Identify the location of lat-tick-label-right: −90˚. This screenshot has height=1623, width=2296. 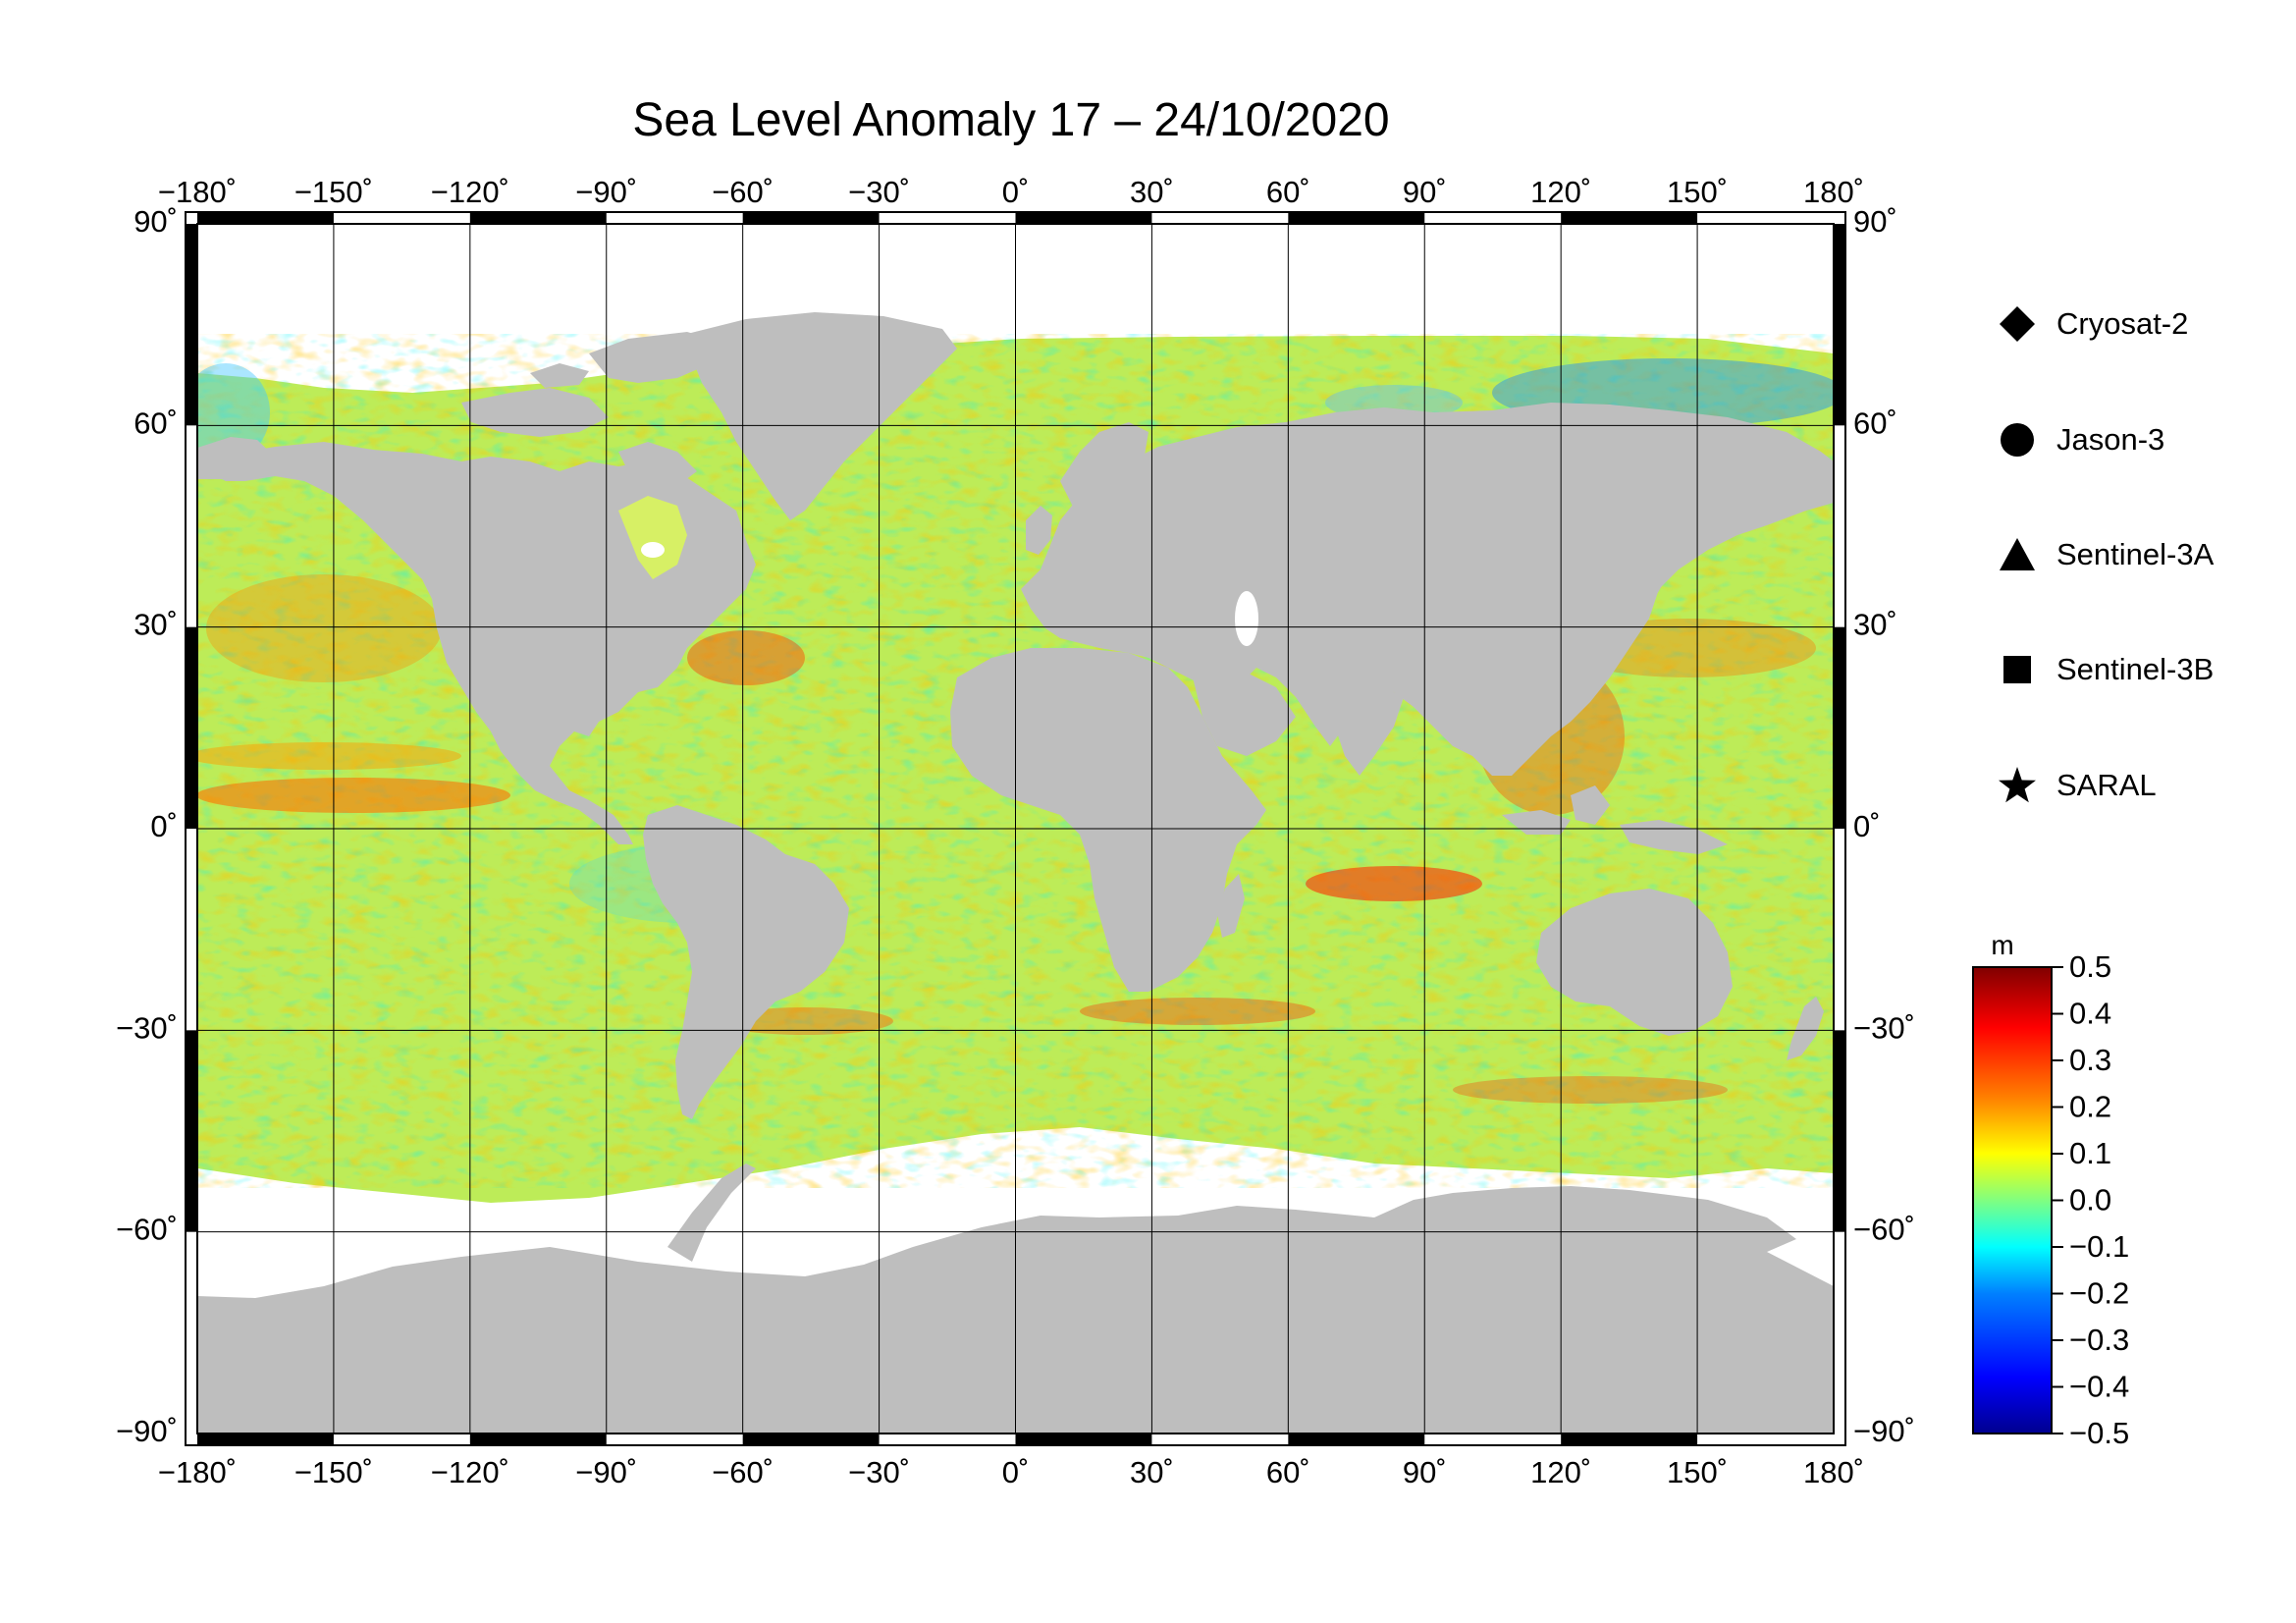
(1884, 1431).